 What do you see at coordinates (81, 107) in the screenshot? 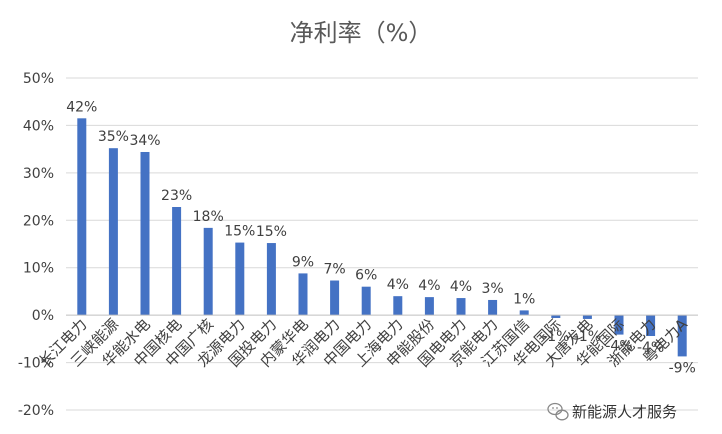
I see `data-label: 42%` at bounding box center [81, 107].